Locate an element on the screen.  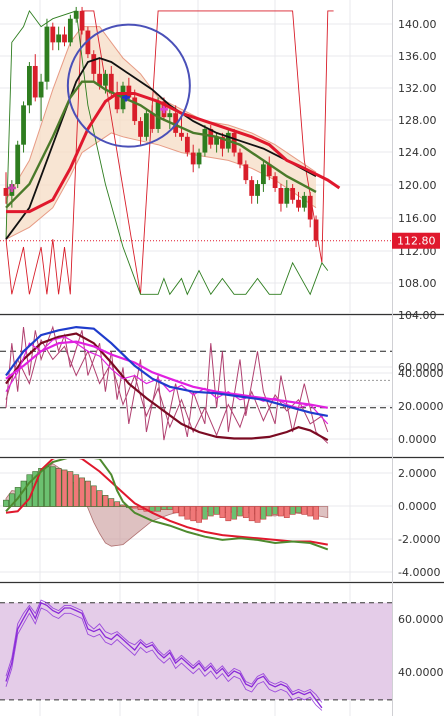
y-tick-label: 104.00 is located at coordinates (417, 315).